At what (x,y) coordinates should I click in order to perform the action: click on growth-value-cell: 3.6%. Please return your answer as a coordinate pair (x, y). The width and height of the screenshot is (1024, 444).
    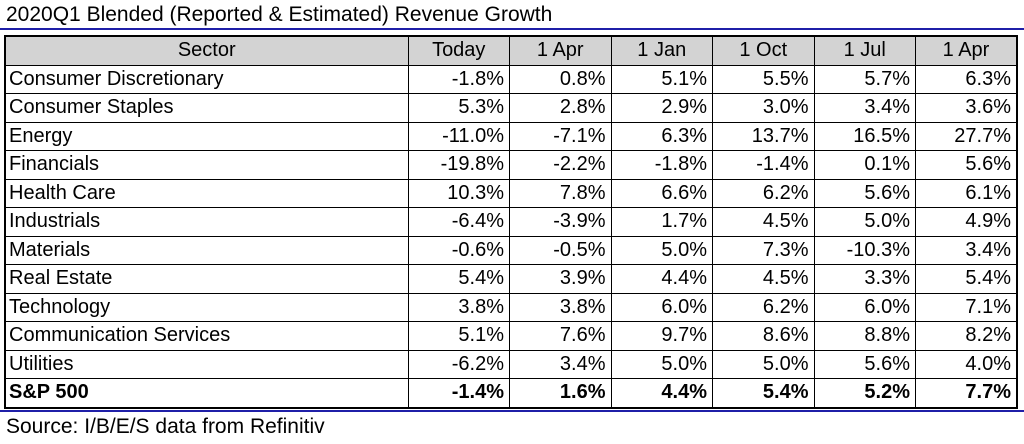
    Looking at the image, I should click on (966, 108).